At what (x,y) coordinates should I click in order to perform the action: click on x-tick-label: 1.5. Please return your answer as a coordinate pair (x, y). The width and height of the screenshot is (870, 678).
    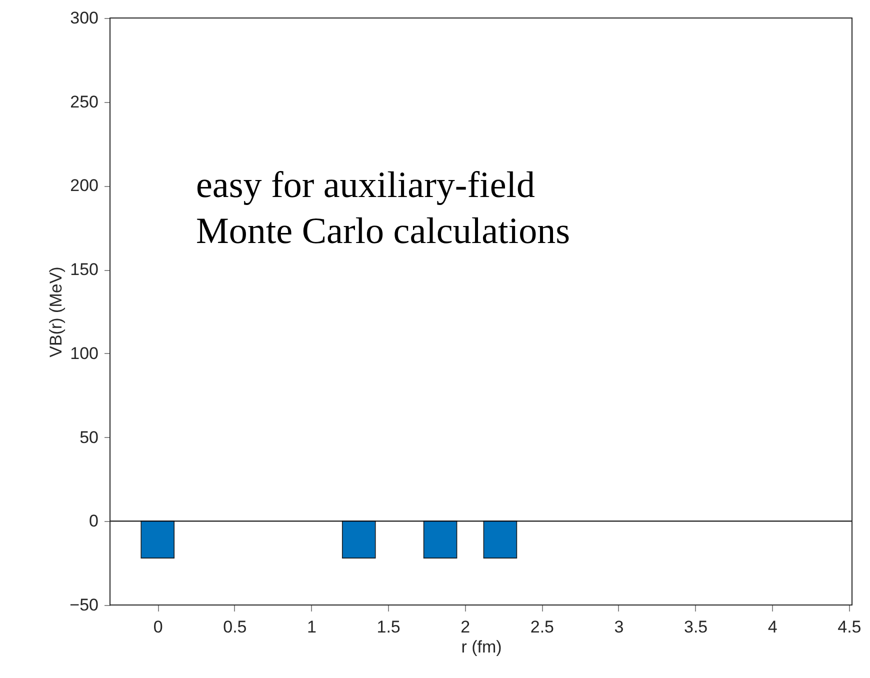
    Looking at the image, I should click on (388, 627).